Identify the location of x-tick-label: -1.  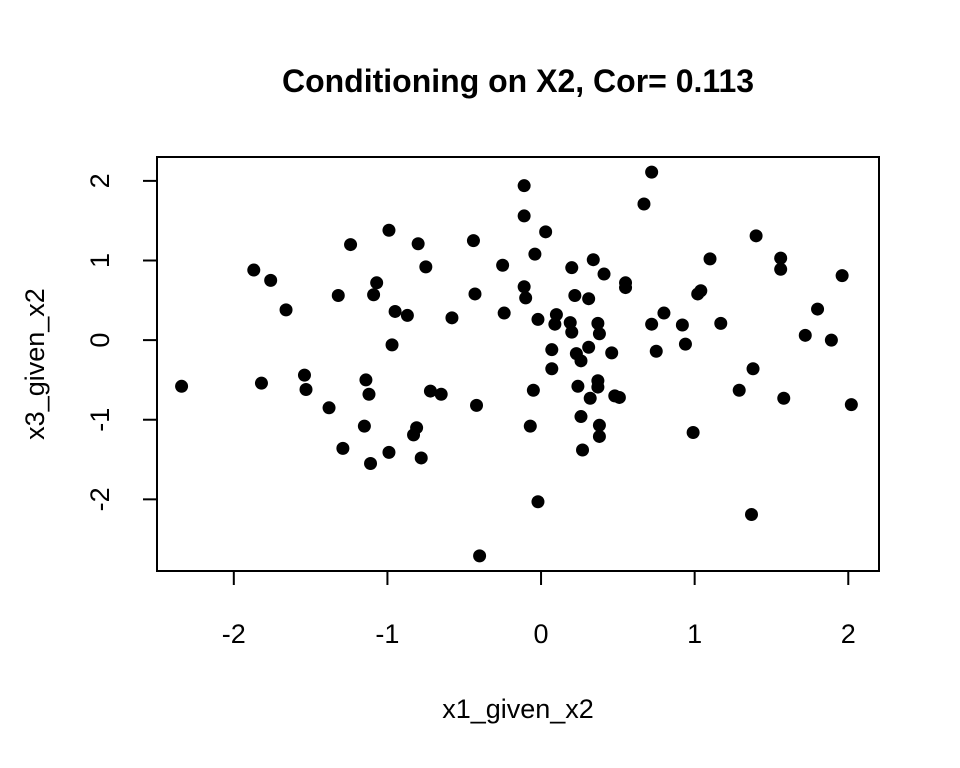
(387, 634).